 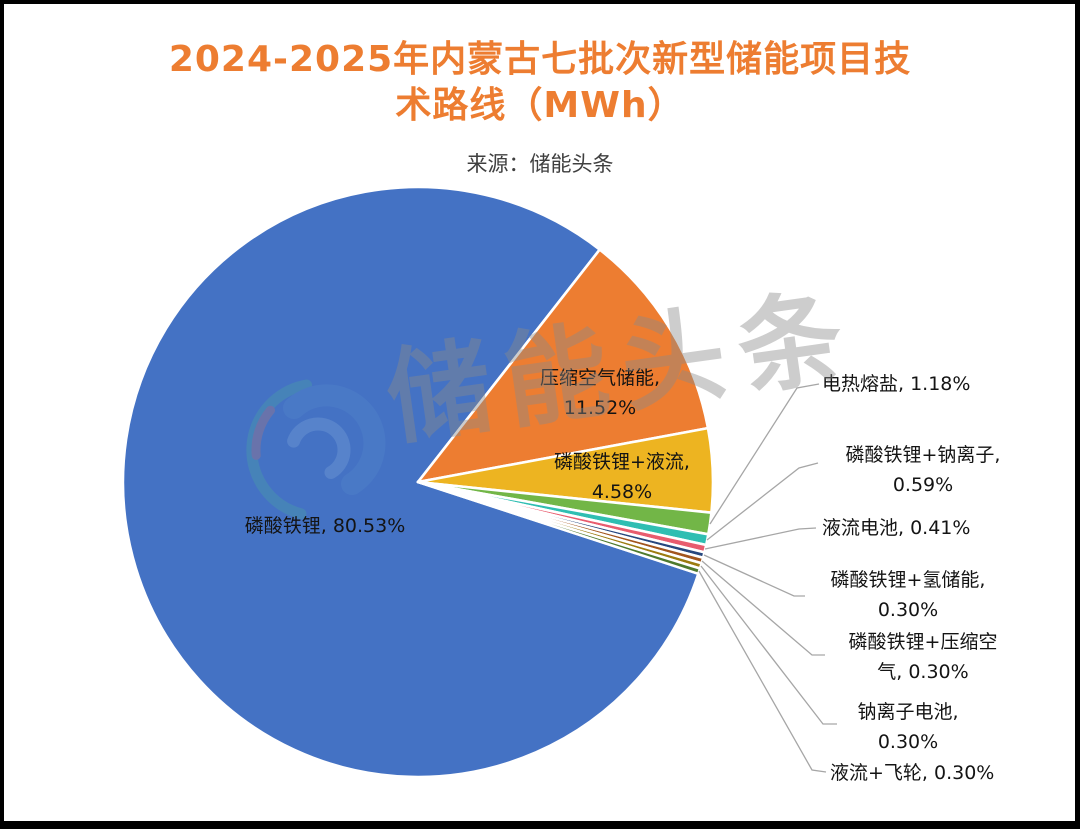 What do you see at coordinates (896, 528) in the screenshot?
I see `pie-label-flow-battery: 液流电池, 0.41%` at bounding box center [896, 528].